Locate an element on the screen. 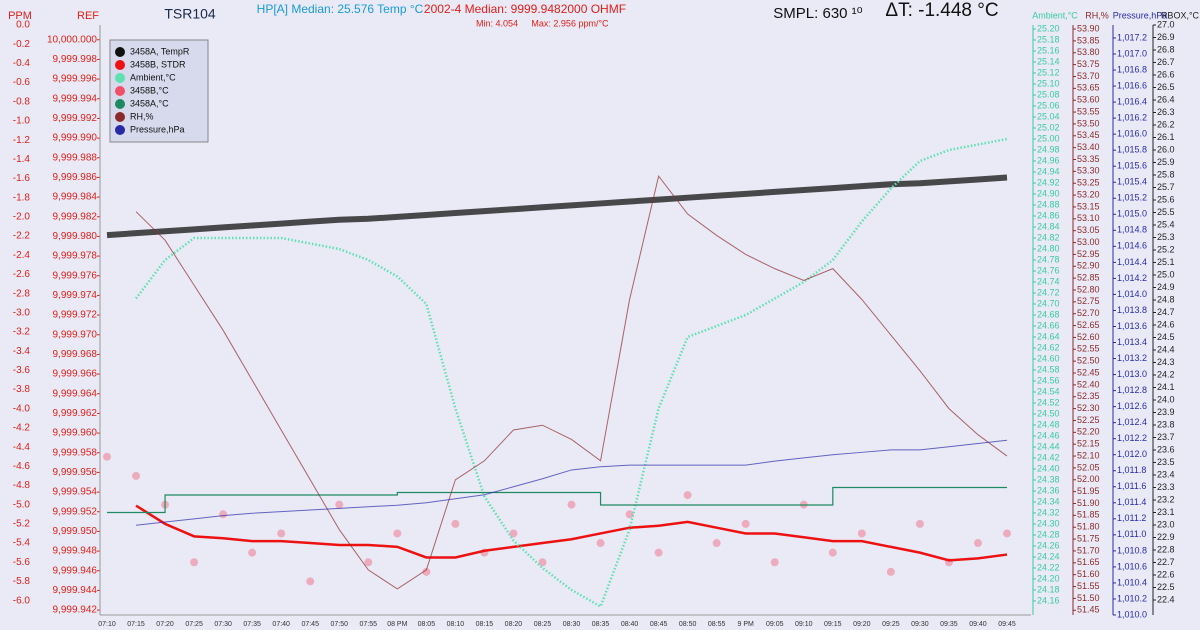 The image size is (1200, 630). y-tick-label: 24.30 is located at coordinates (1048, 523).